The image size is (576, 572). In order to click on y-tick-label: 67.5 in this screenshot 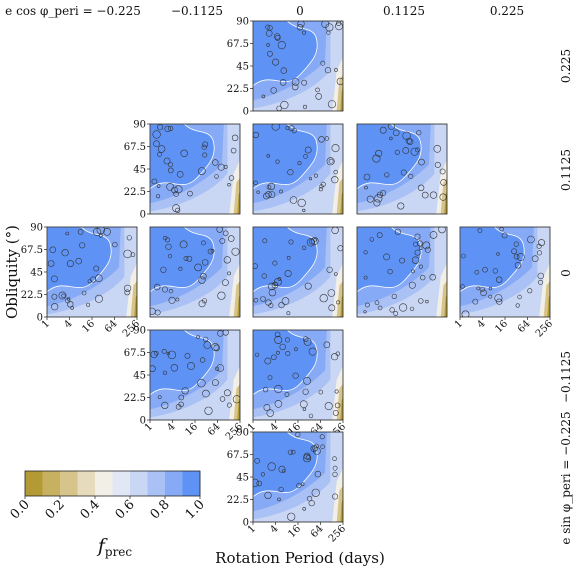, I will do `click(238, 44)`.